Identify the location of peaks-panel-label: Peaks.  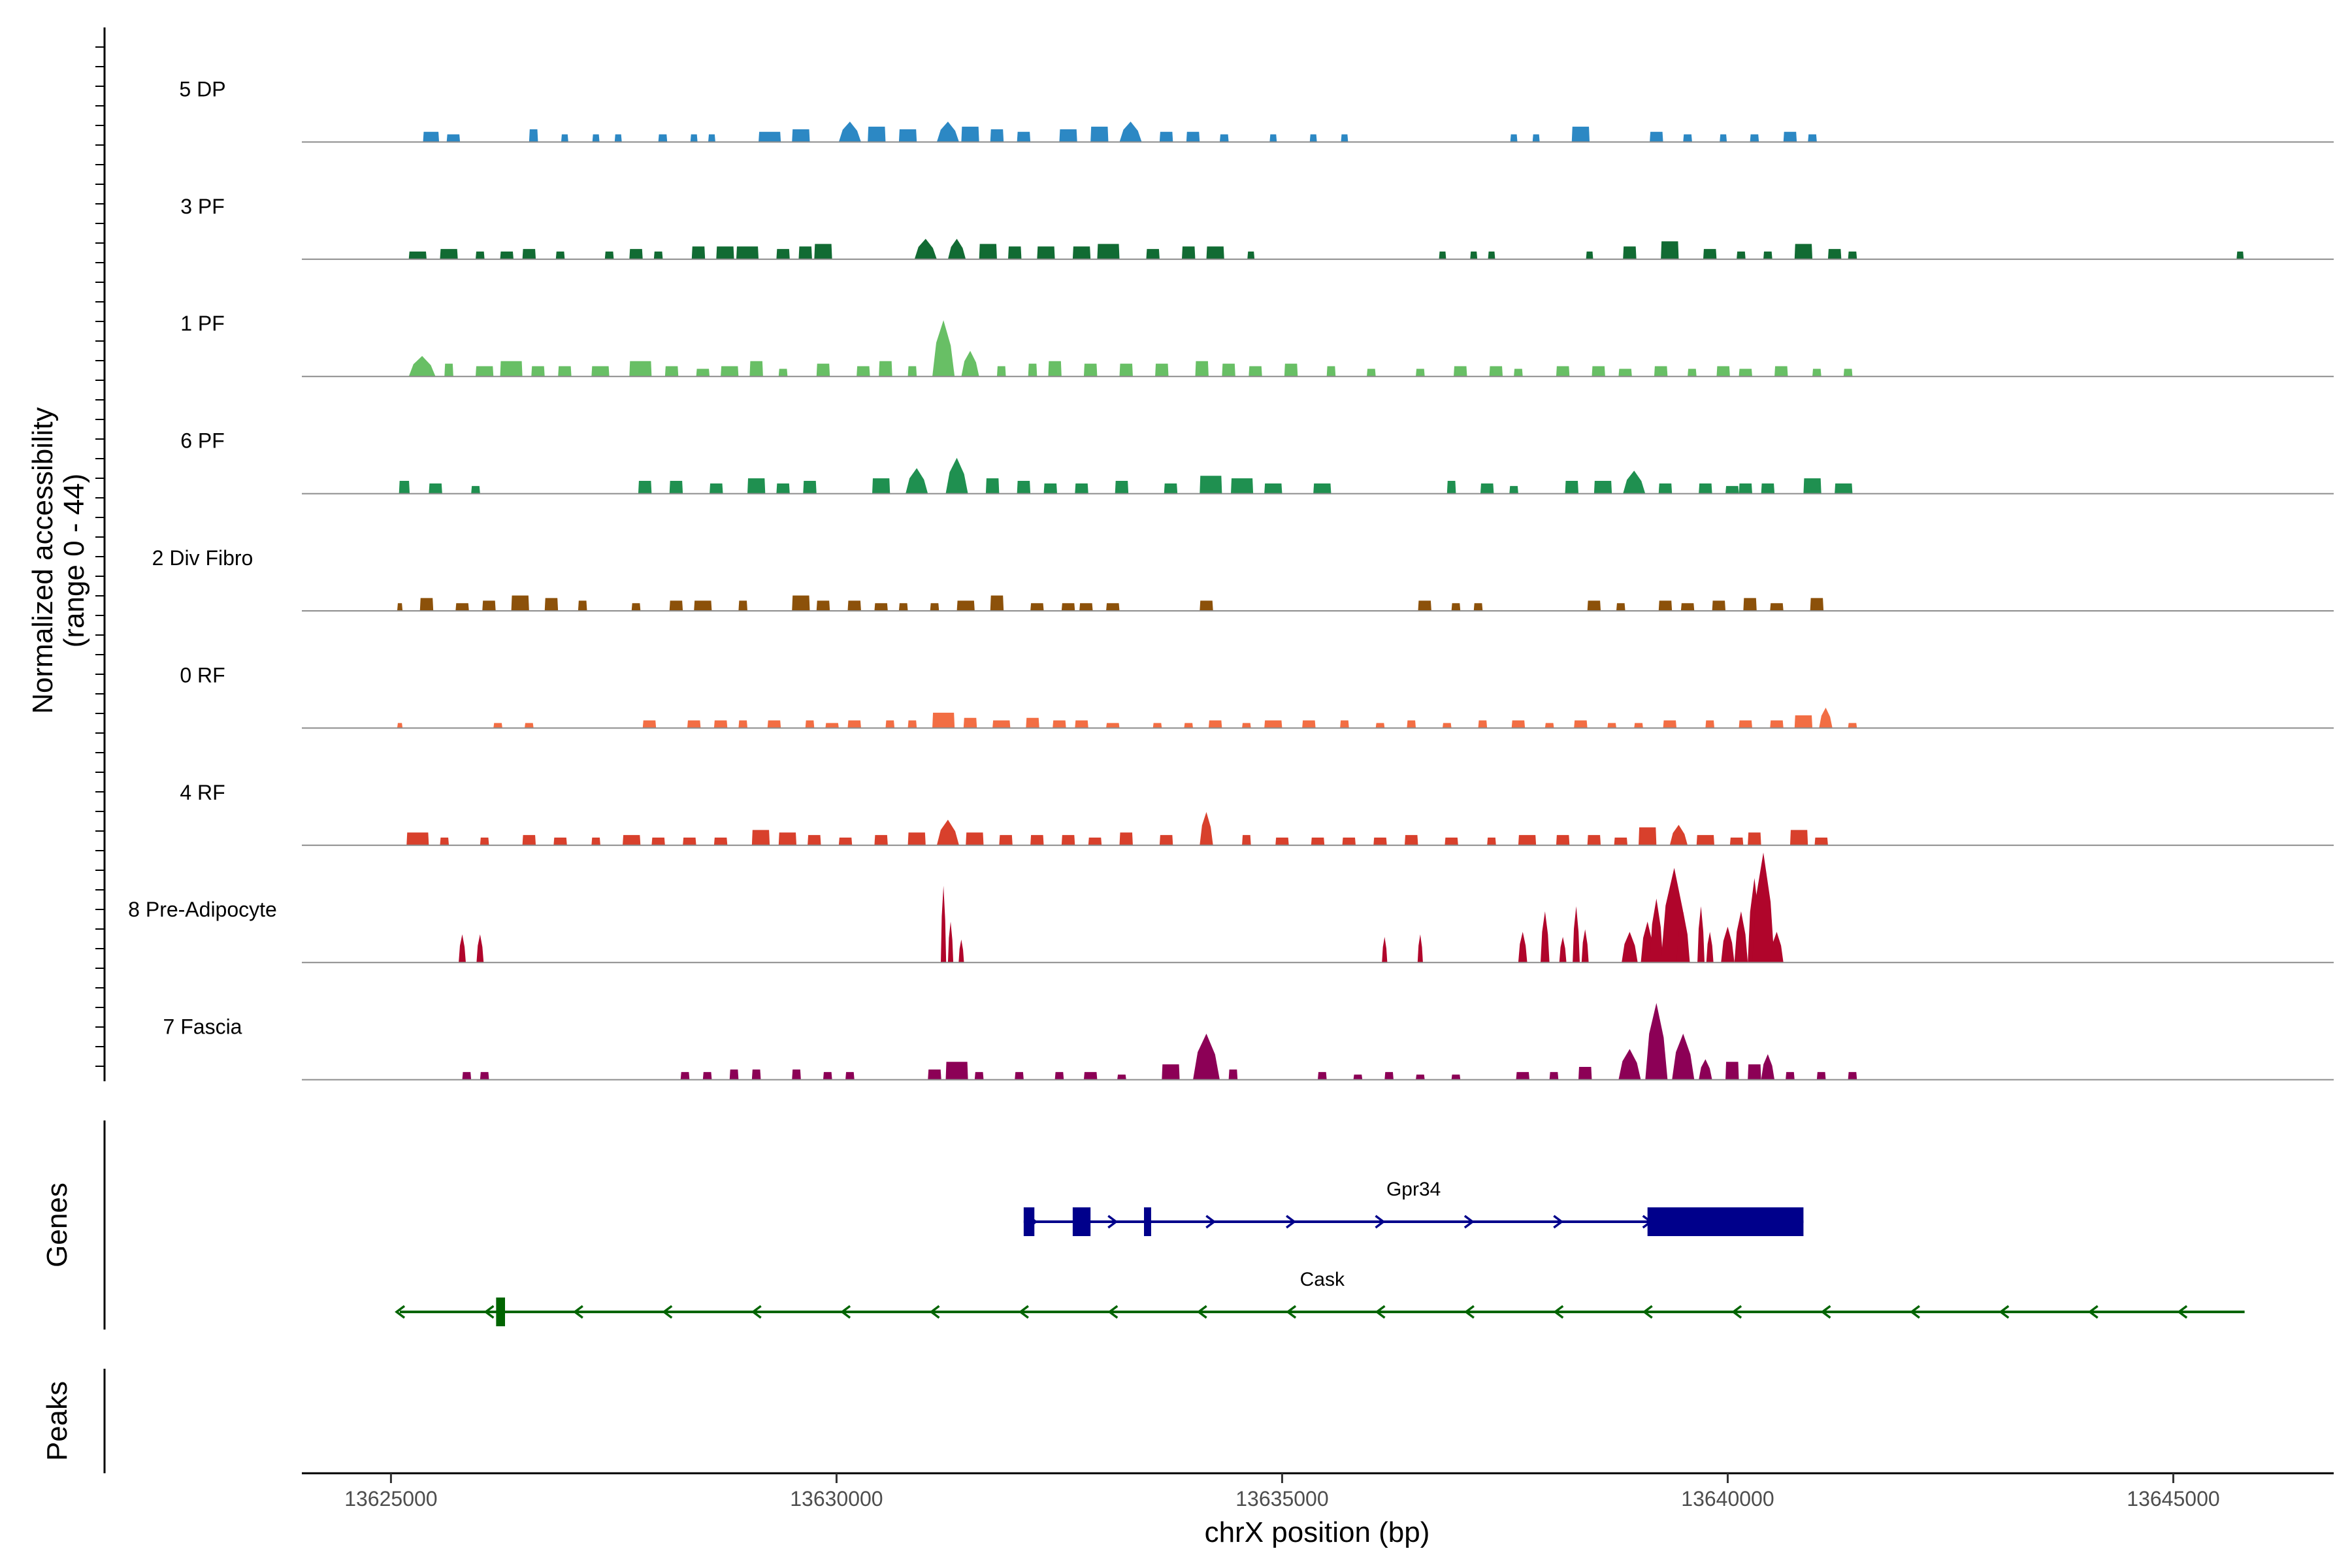
(57, 1421).